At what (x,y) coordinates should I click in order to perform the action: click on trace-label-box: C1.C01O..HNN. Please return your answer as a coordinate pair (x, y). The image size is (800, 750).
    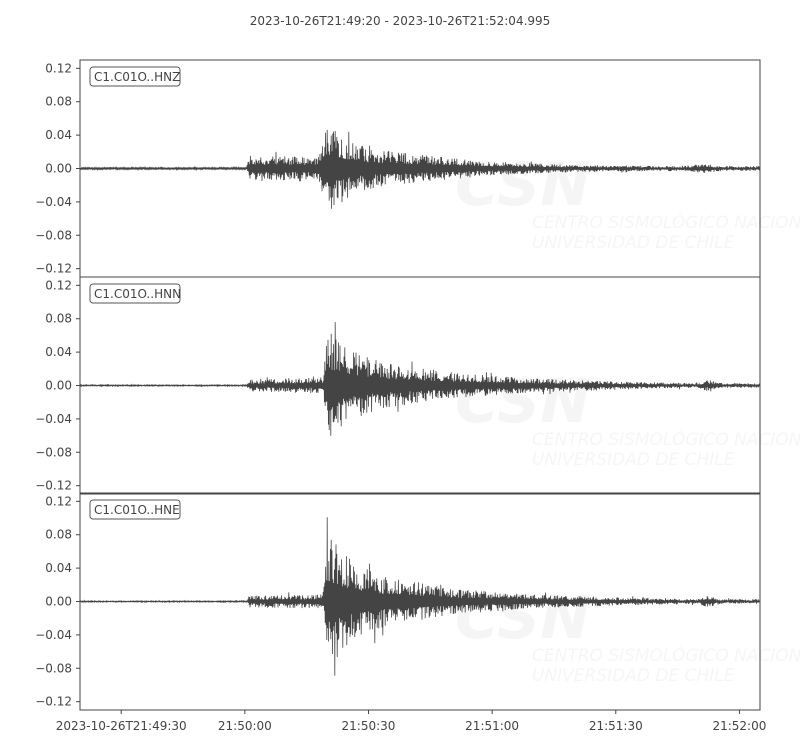
    Looking at the image, I should click on (135, 293).